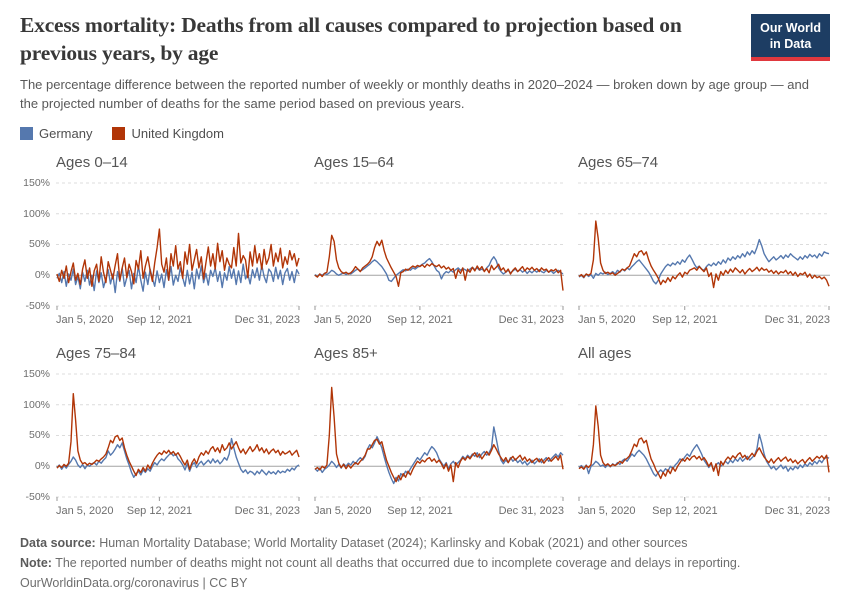  I want to click on owid-logo-line2: in Data, so click(790, 43).